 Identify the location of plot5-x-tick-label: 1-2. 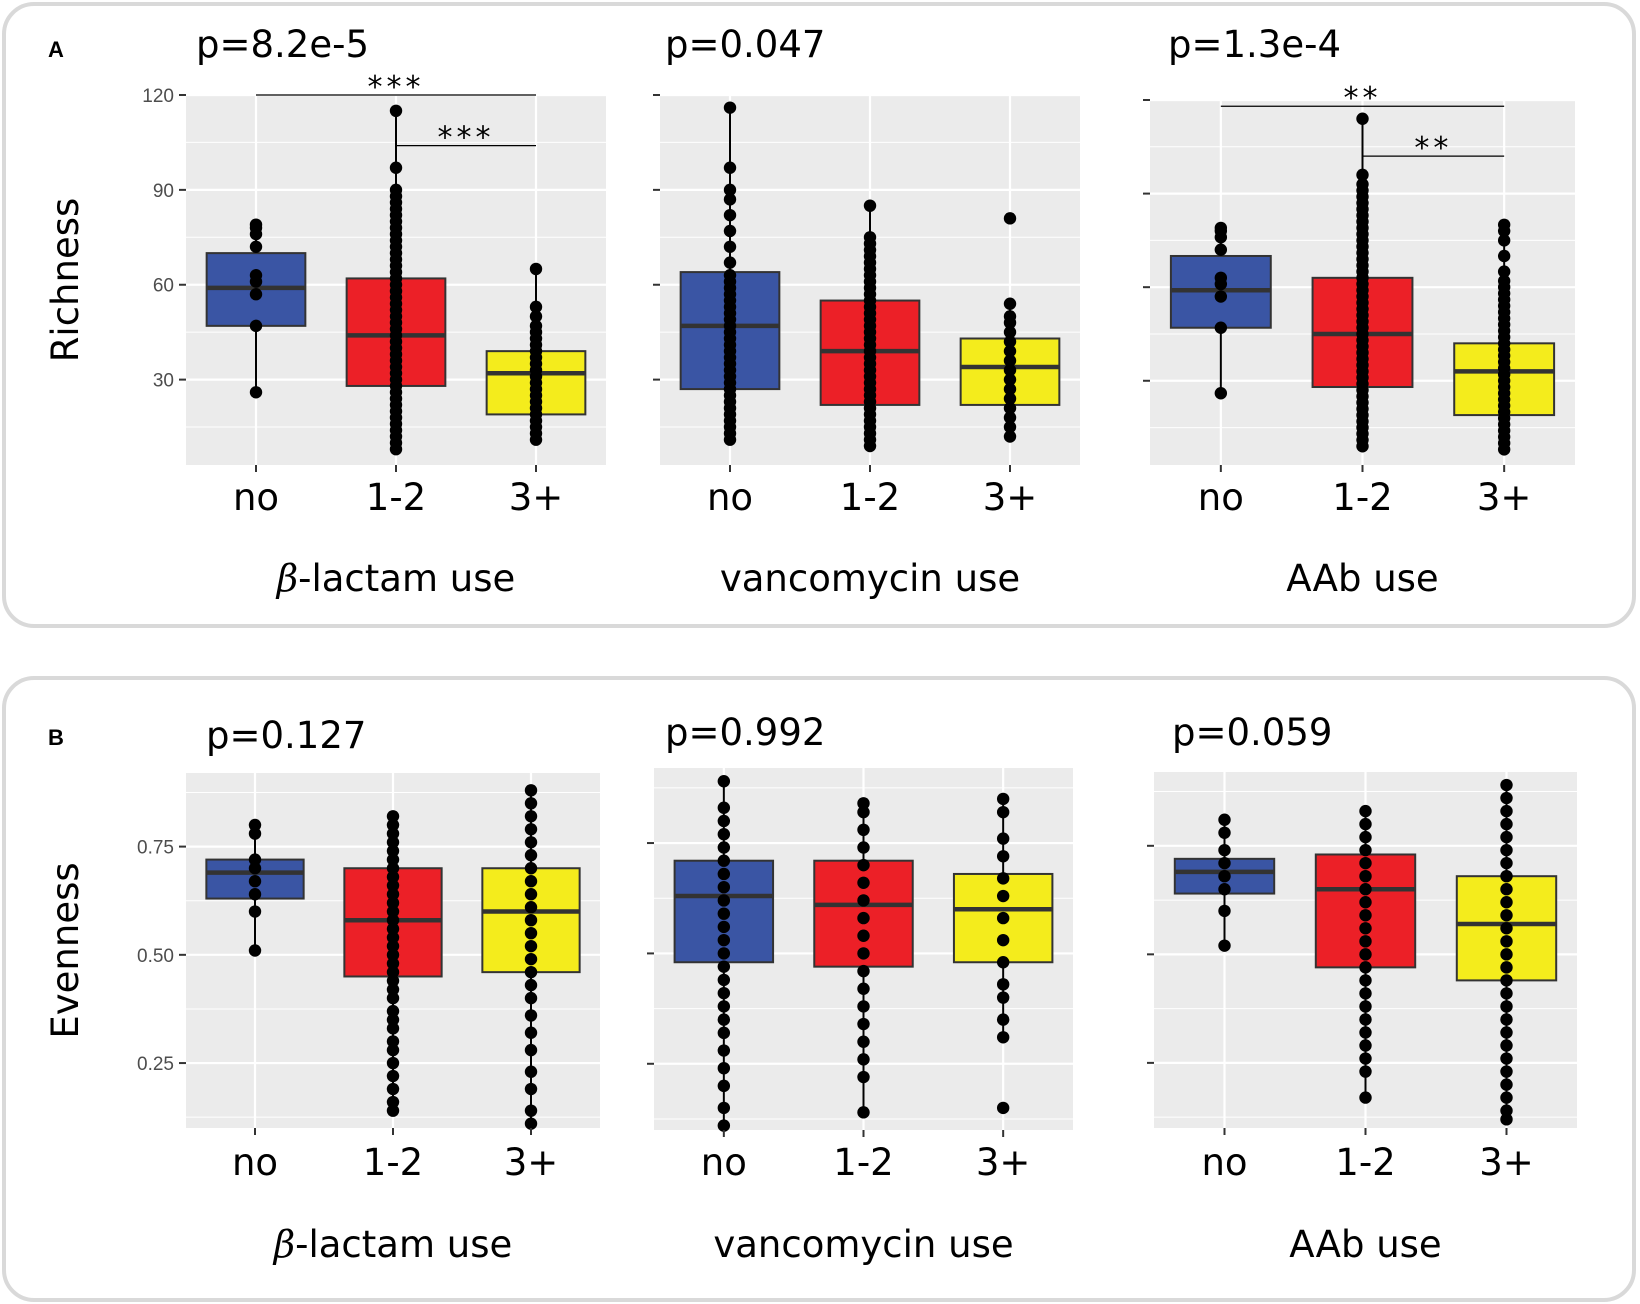
(863, 1162).